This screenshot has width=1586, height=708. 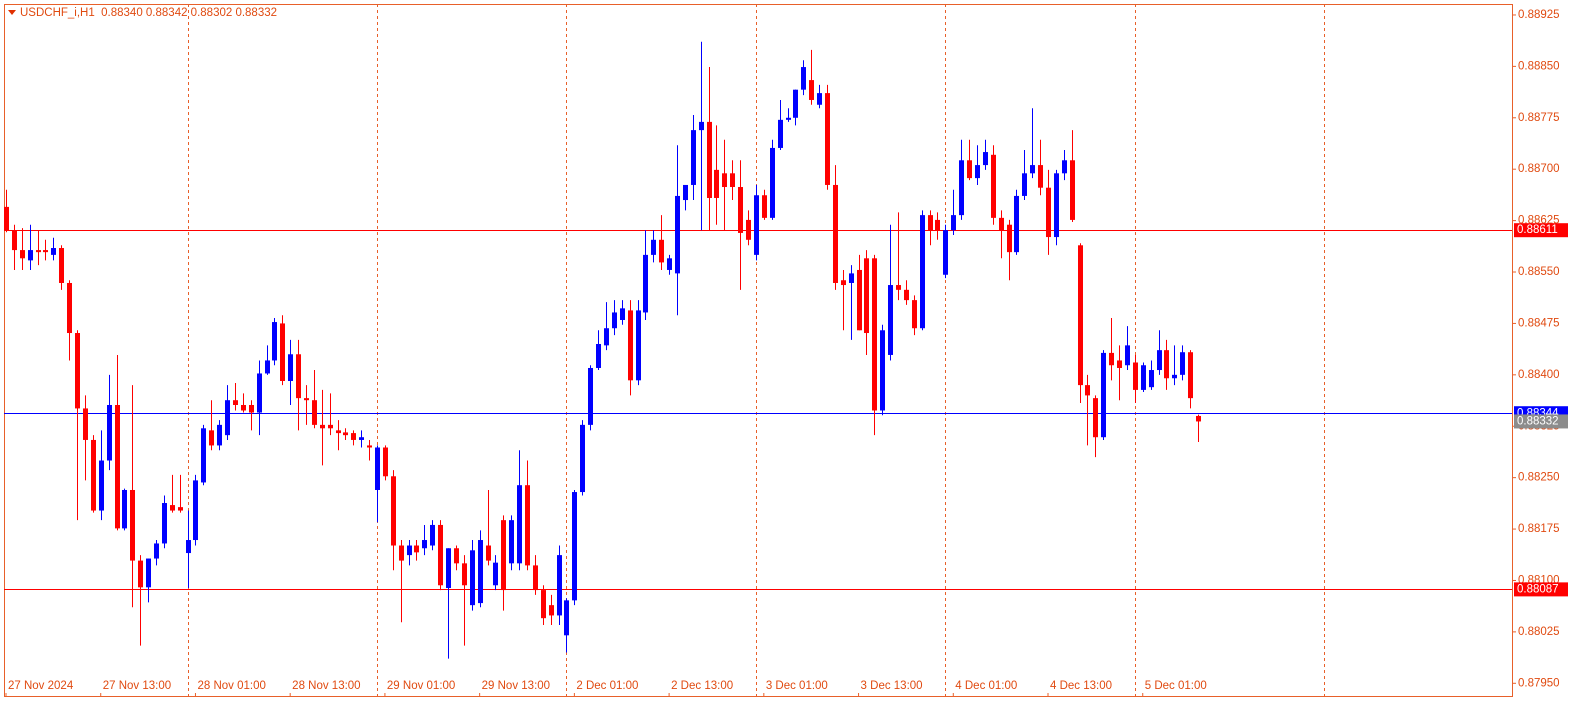 I want to click on x-tick-label: 28 Nov 01:00, so click(x=231, y=686).